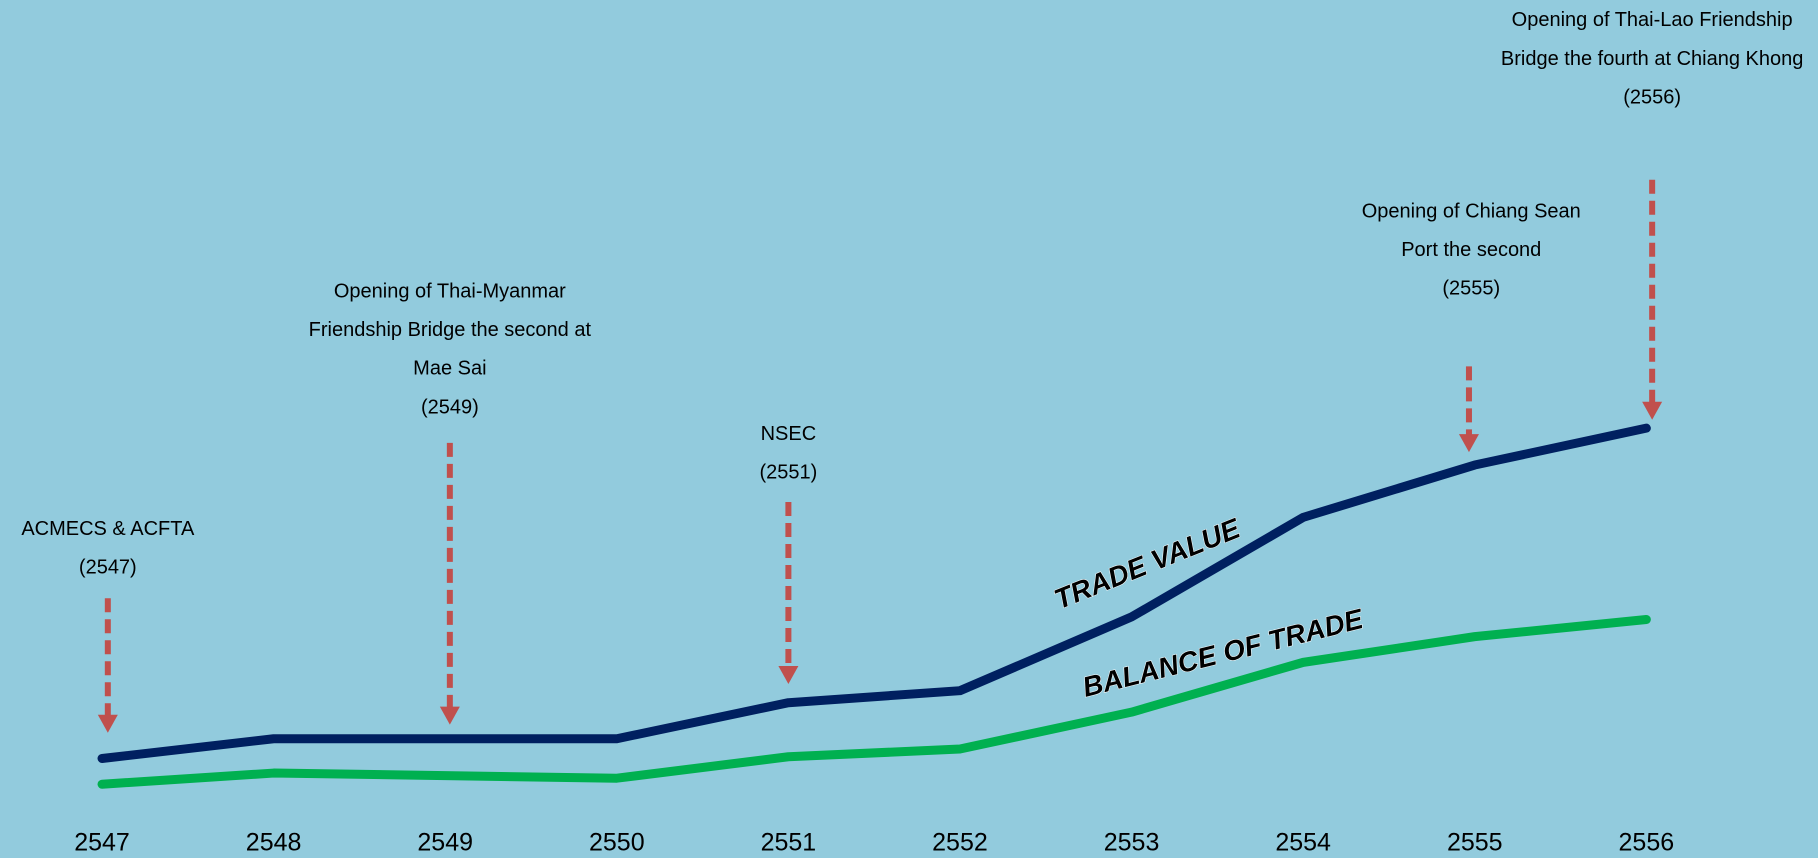  I want to click on x-tick-label: 2555, so click(1475, 843).